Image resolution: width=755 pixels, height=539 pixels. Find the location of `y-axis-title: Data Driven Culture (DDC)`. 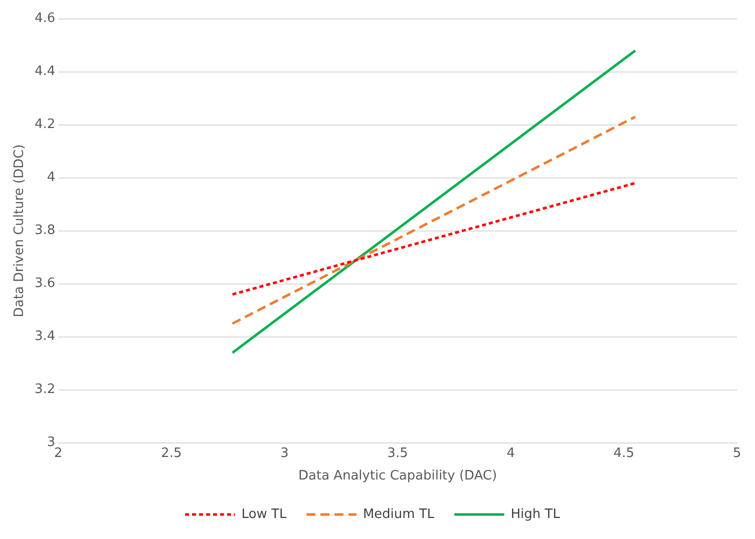

y-axis-title: Data Driven Culture (DDC) is located at coordinates (20, 231).